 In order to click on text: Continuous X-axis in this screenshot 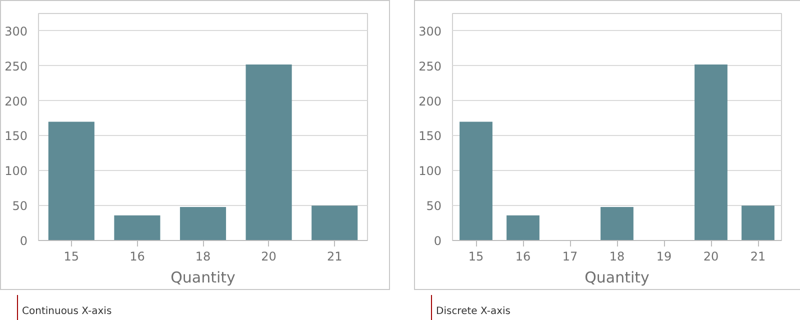, I will do `click(65, 307)`.